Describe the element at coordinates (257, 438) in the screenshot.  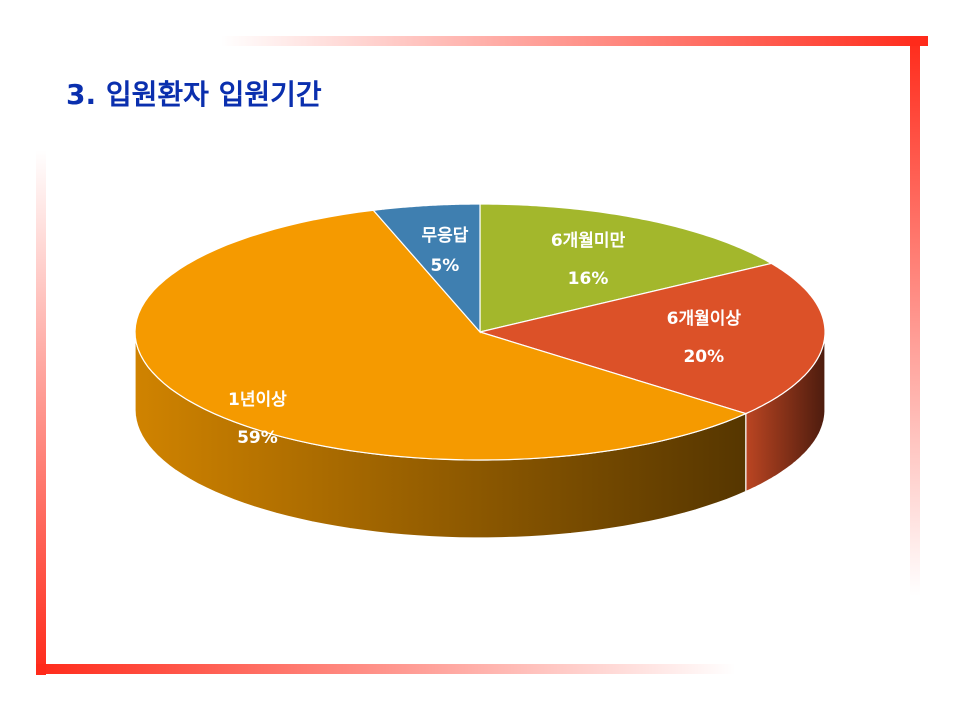
I see `data-label-value: 59%` at that location.